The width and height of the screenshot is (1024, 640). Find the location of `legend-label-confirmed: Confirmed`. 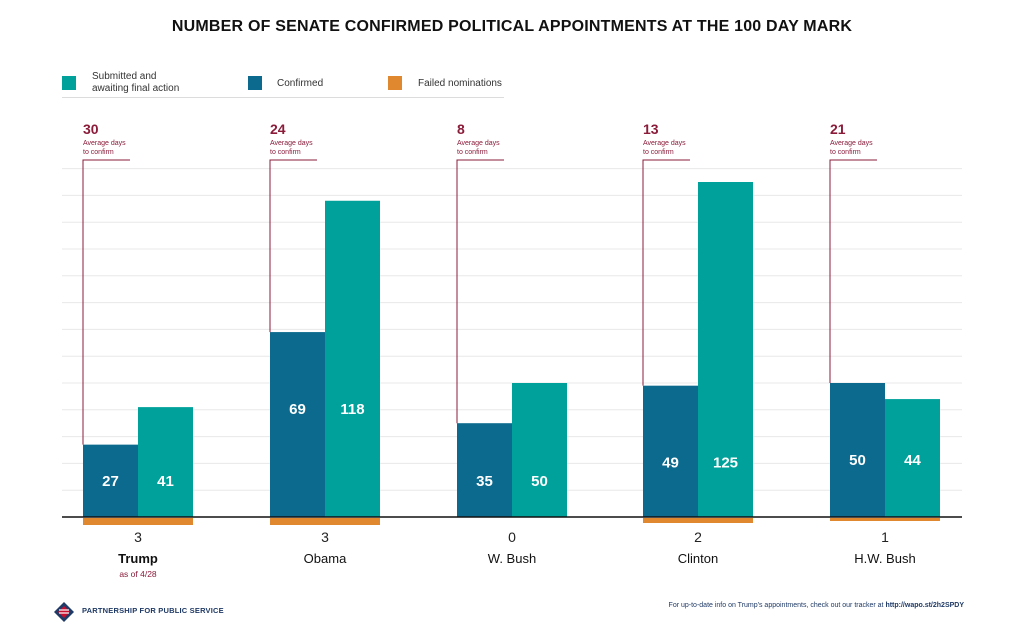

legend-label-confirmed: Confirmed is located at coordinates (300, 83).